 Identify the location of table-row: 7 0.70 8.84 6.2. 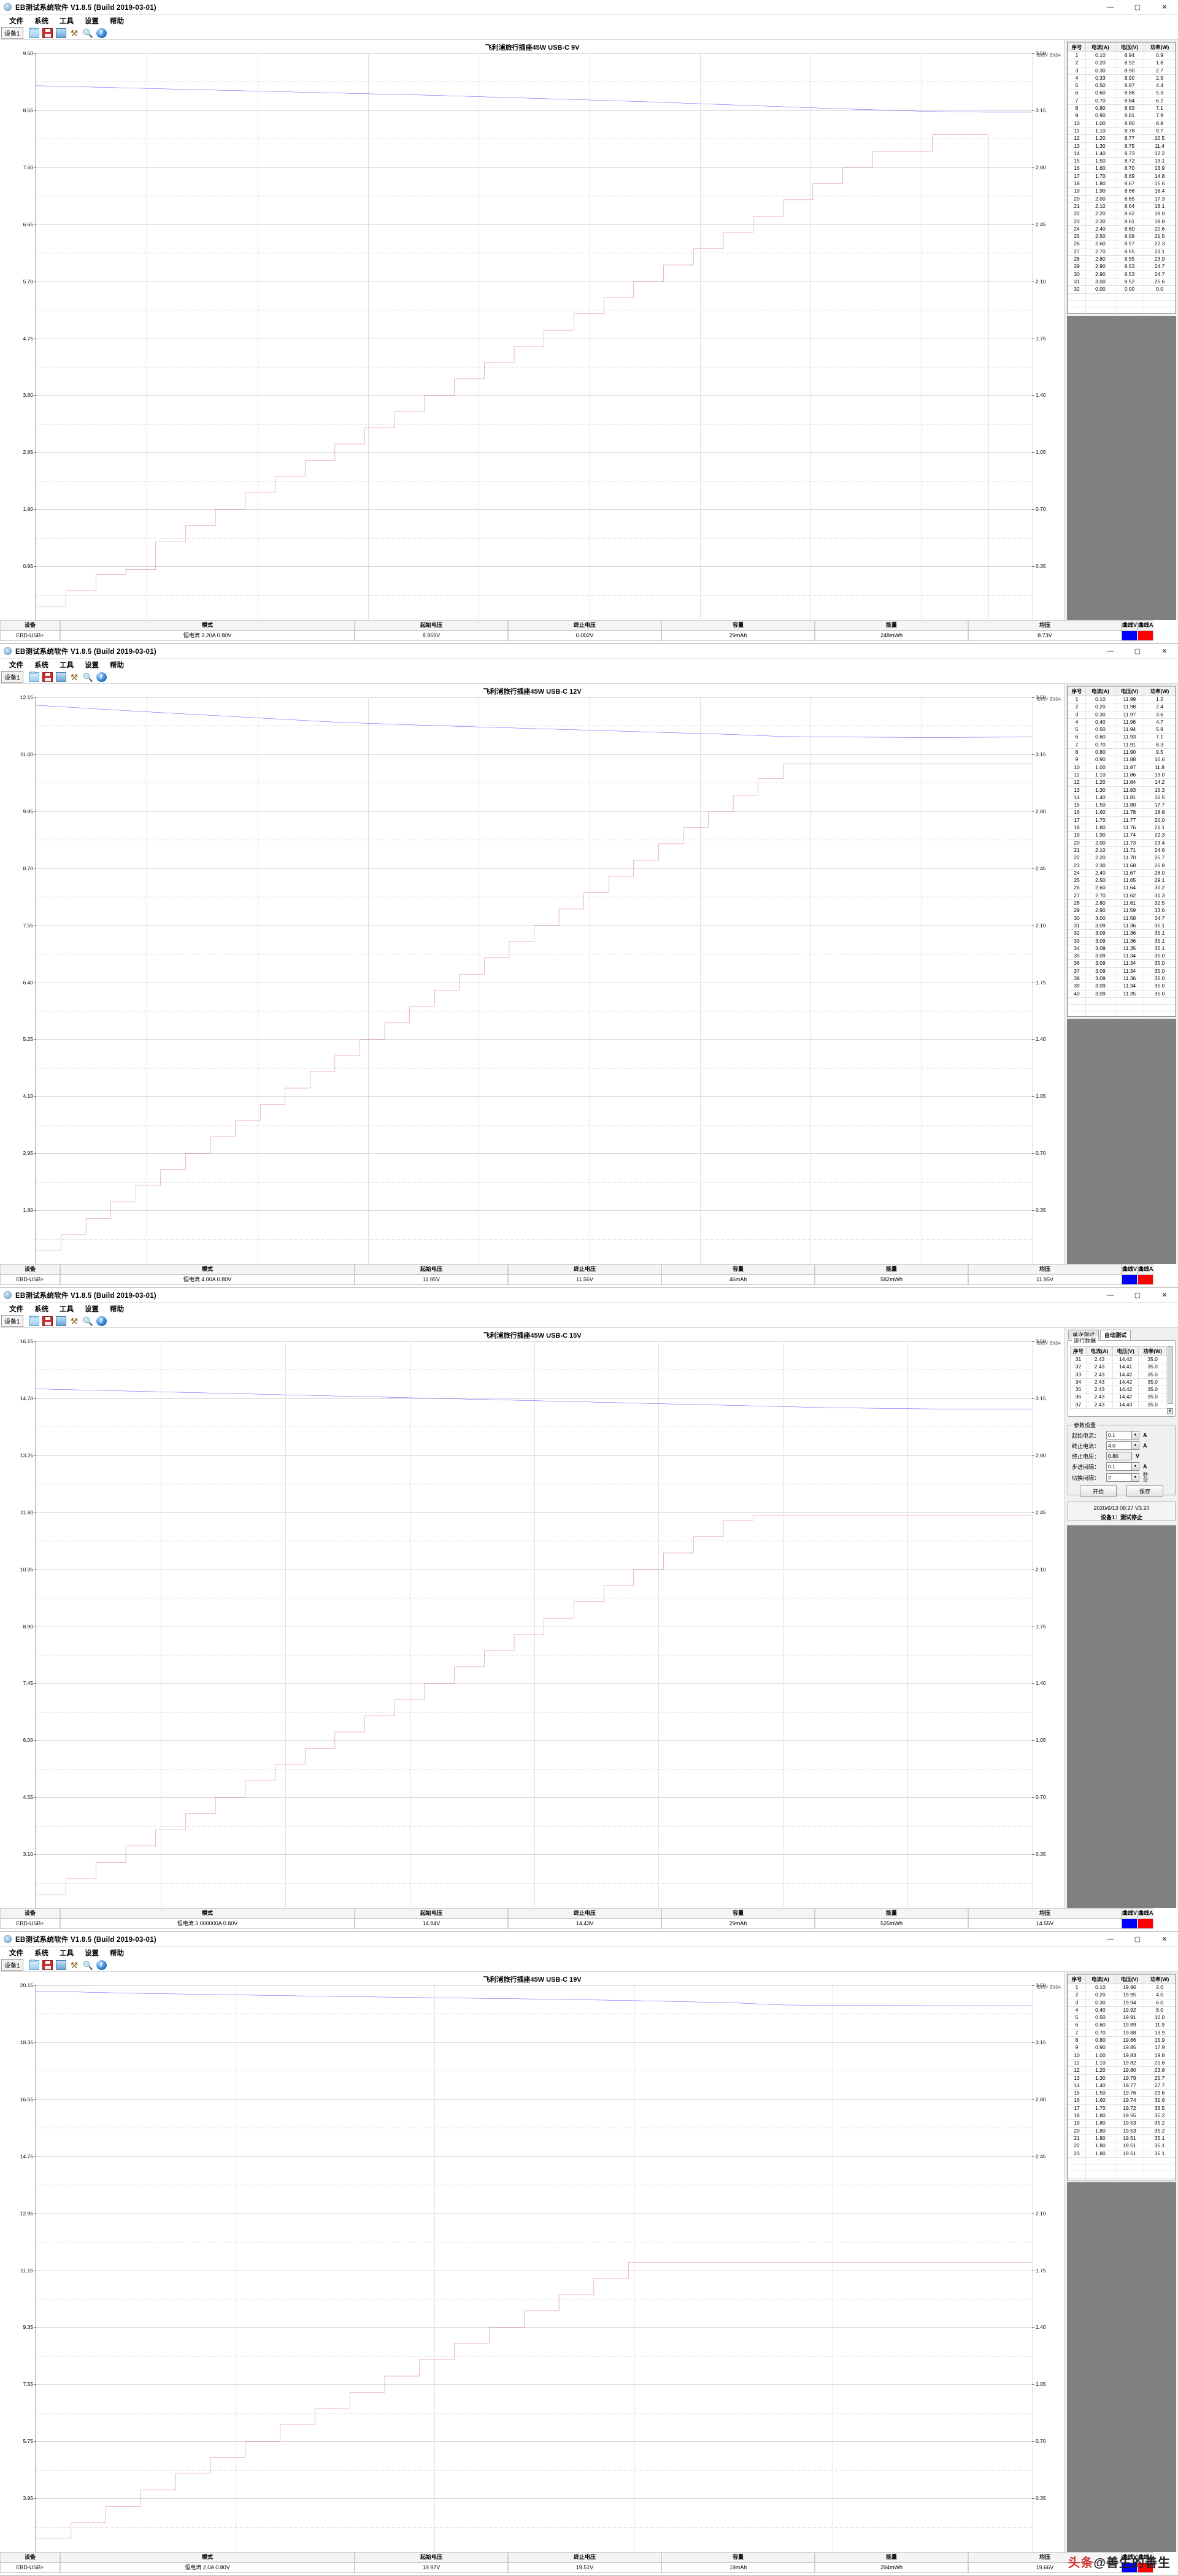
(1122, 100).